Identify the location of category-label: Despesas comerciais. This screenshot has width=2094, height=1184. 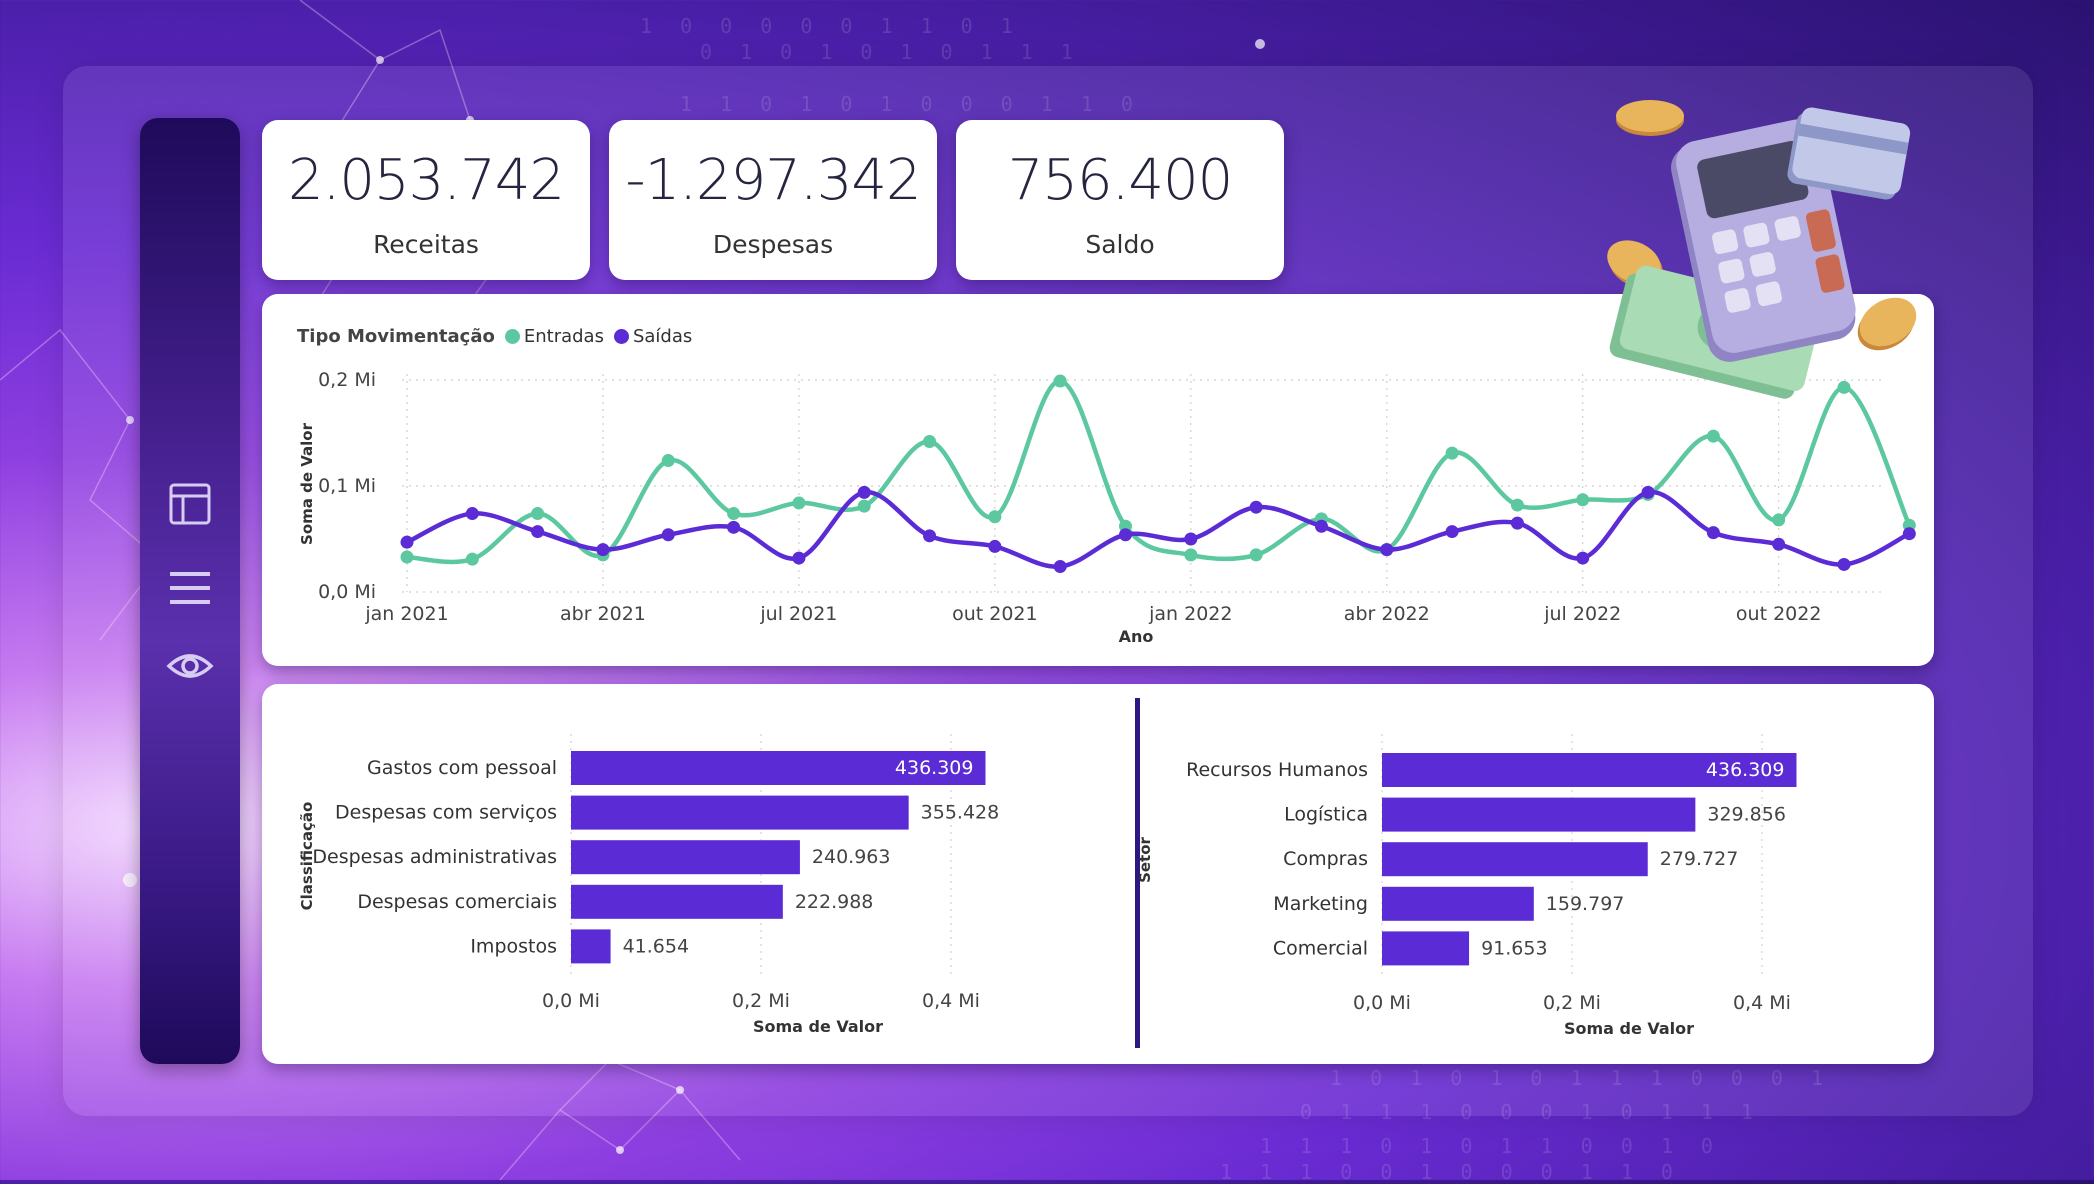
(457, 902).